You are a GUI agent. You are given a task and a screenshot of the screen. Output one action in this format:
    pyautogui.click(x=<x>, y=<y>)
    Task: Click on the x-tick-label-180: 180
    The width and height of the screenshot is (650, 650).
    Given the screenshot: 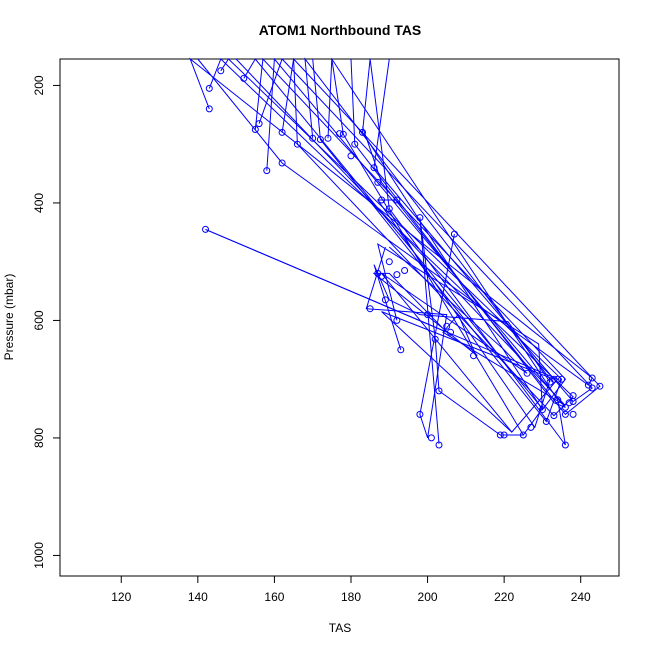 What is the action you would take?
    pyautogui.click(x=351, y=597)
    